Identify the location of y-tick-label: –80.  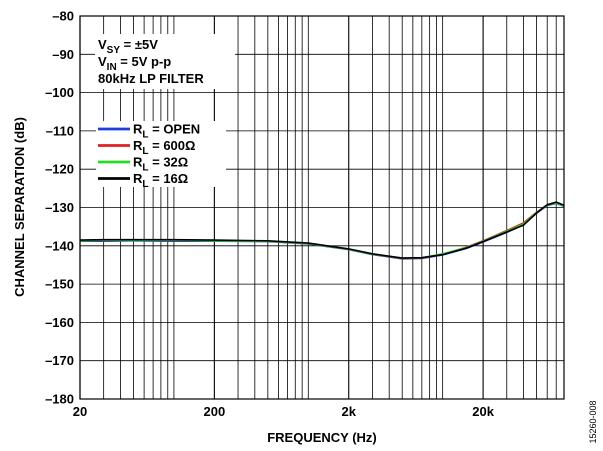
(63, 16).